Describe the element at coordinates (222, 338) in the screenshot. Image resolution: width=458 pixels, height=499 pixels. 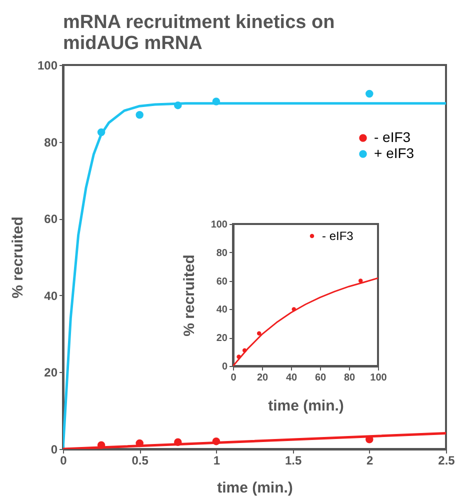
I see `y-tick-label: 20` at that location.